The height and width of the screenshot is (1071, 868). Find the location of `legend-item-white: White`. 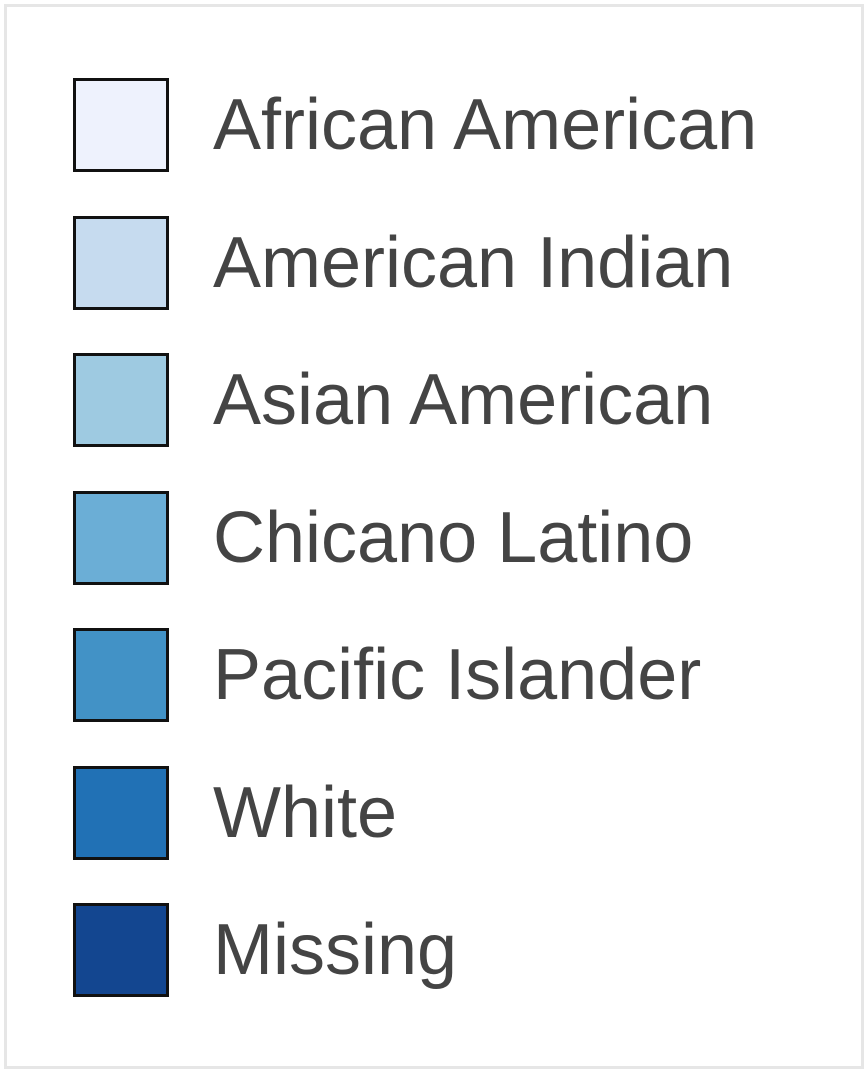

legend-item-white: White is located at coordinates (415, 813).